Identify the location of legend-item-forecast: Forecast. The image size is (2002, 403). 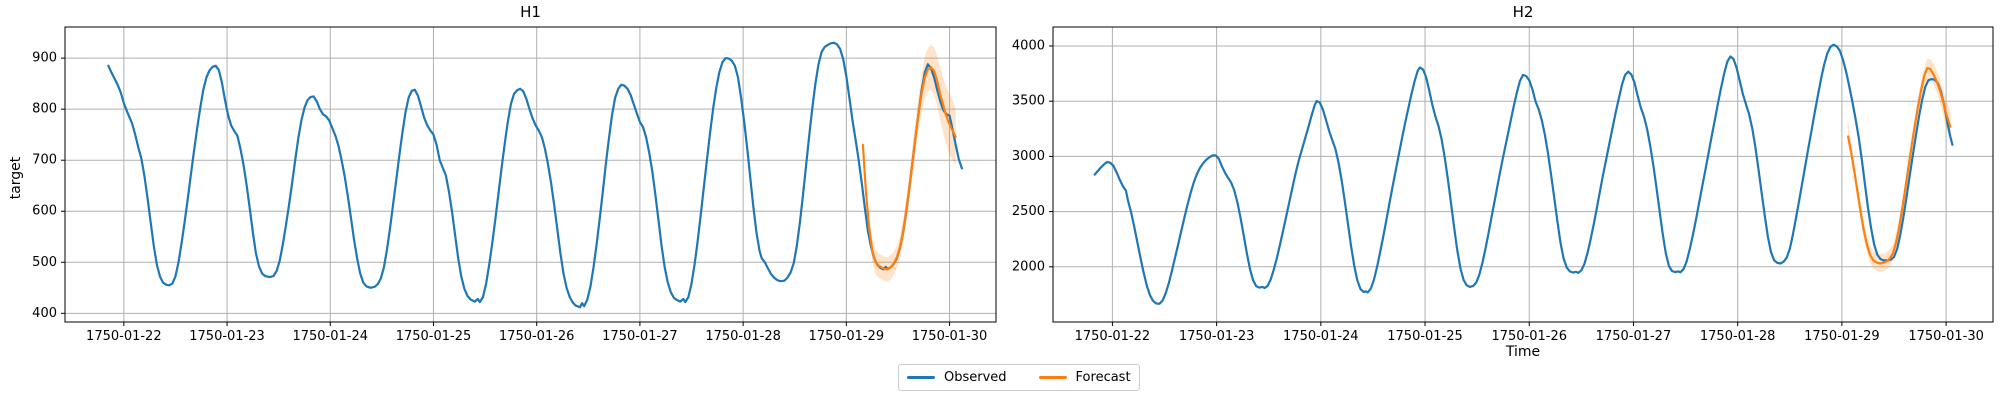
(1084, 377).